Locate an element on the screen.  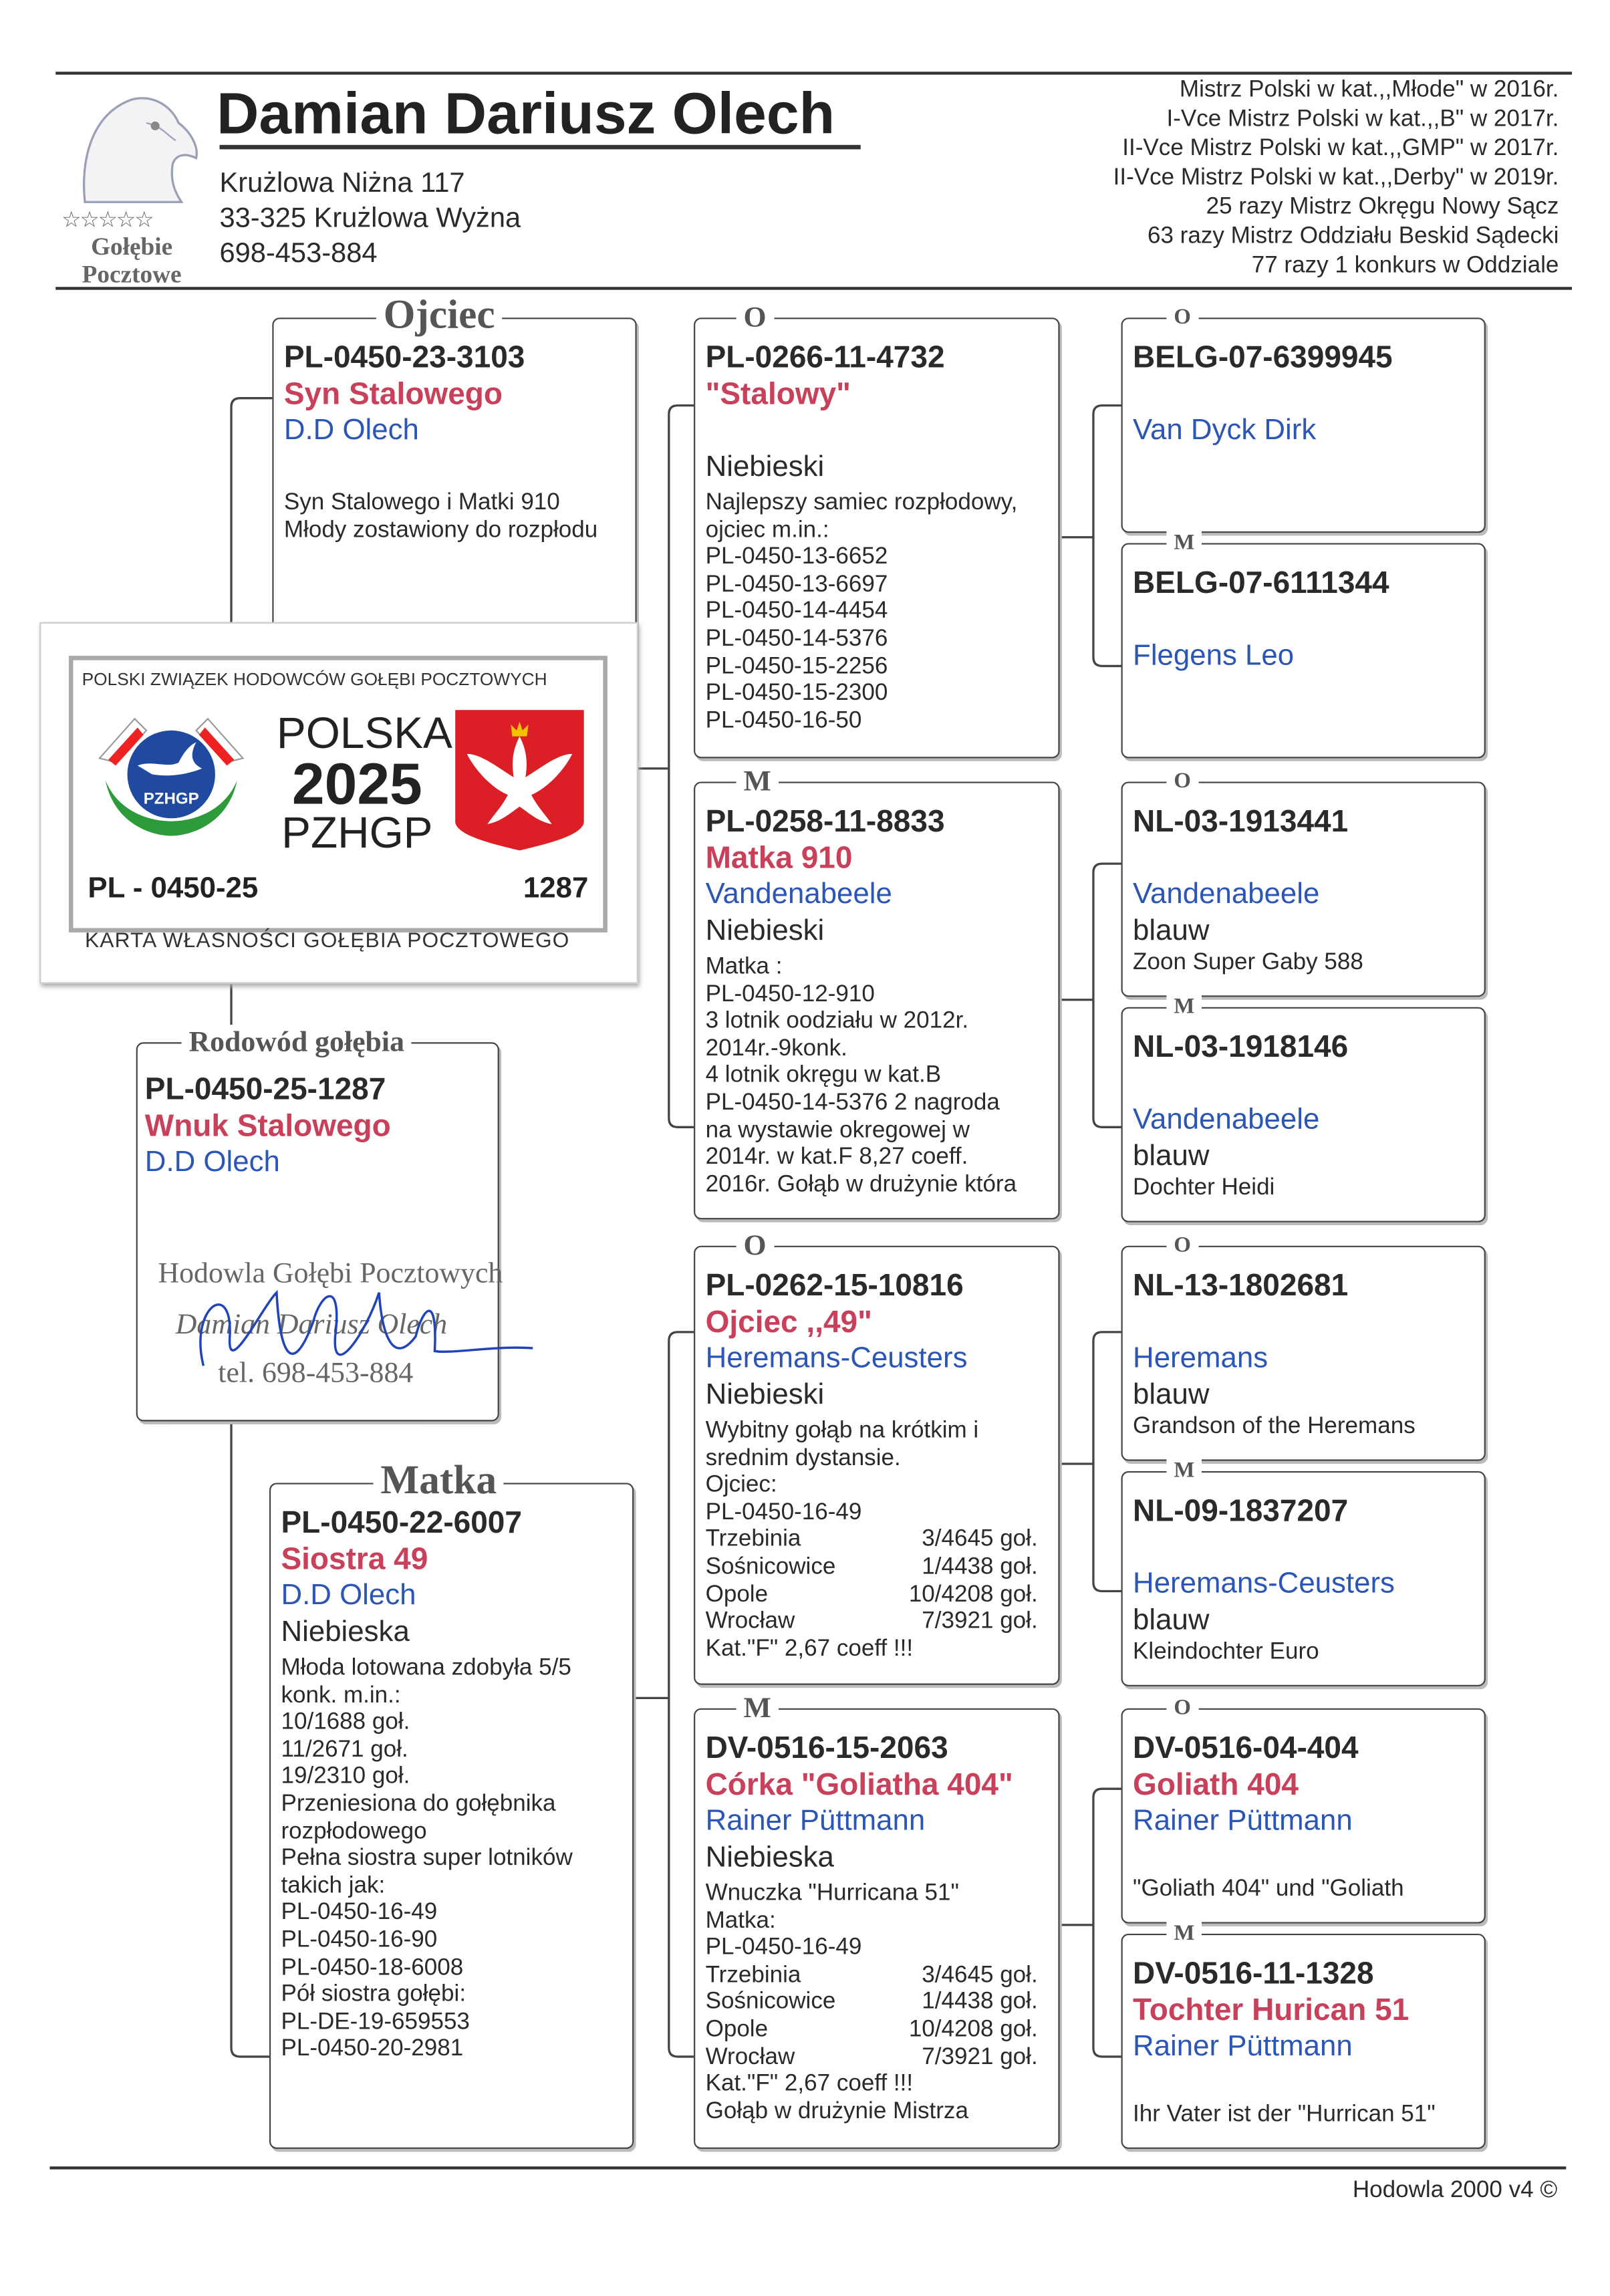
pigeon-name: "Stalowy" is located at coordinates (778, 395).